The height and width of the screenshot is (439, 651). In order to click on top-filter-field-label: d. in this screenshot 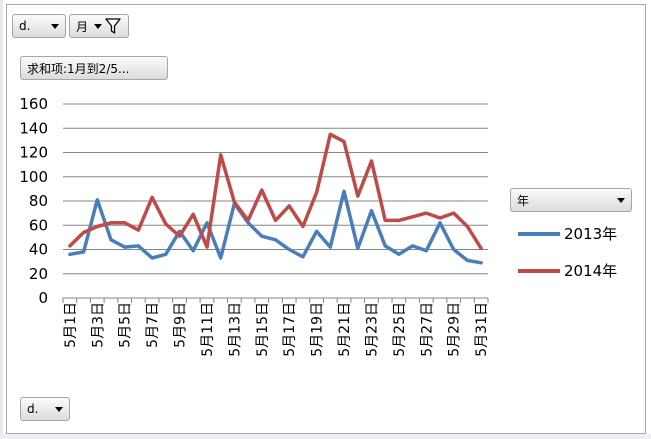, I will do `click(25, 26)`.